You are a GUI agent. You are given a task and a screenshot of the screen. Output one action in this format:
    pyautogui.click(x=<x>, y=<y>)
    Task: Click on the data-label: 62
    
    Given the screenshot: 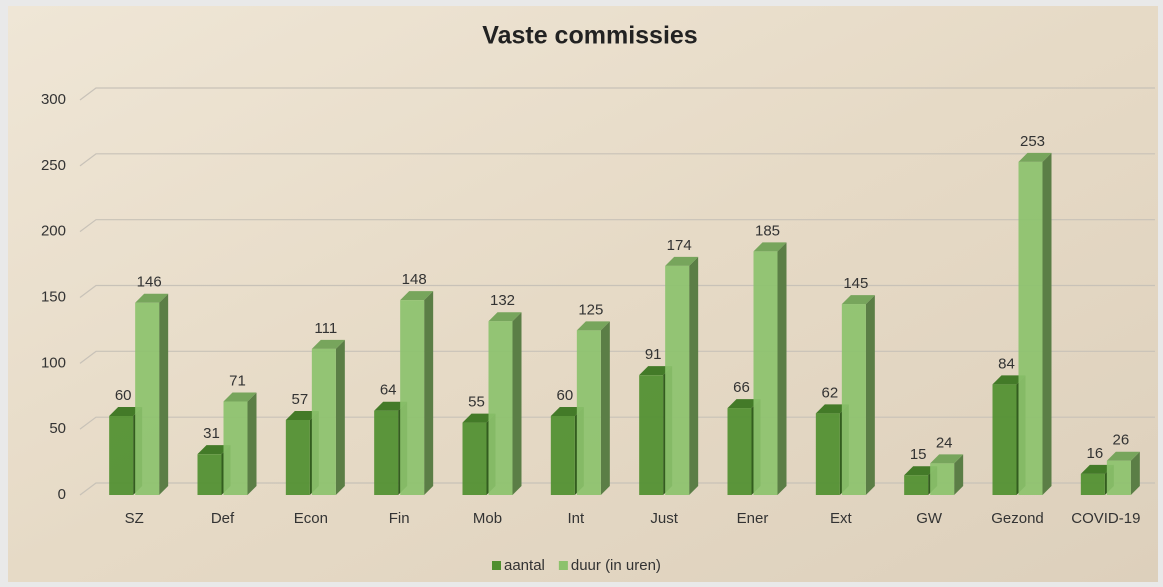 What is the action you would take?
    pyautogui.click(x=829, y=392)
    